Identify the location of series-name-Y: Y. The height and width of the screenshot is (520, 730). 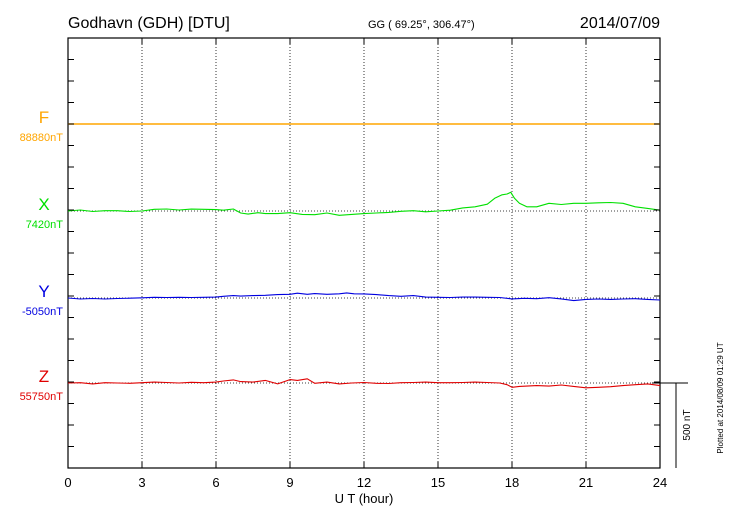
(43, 291).